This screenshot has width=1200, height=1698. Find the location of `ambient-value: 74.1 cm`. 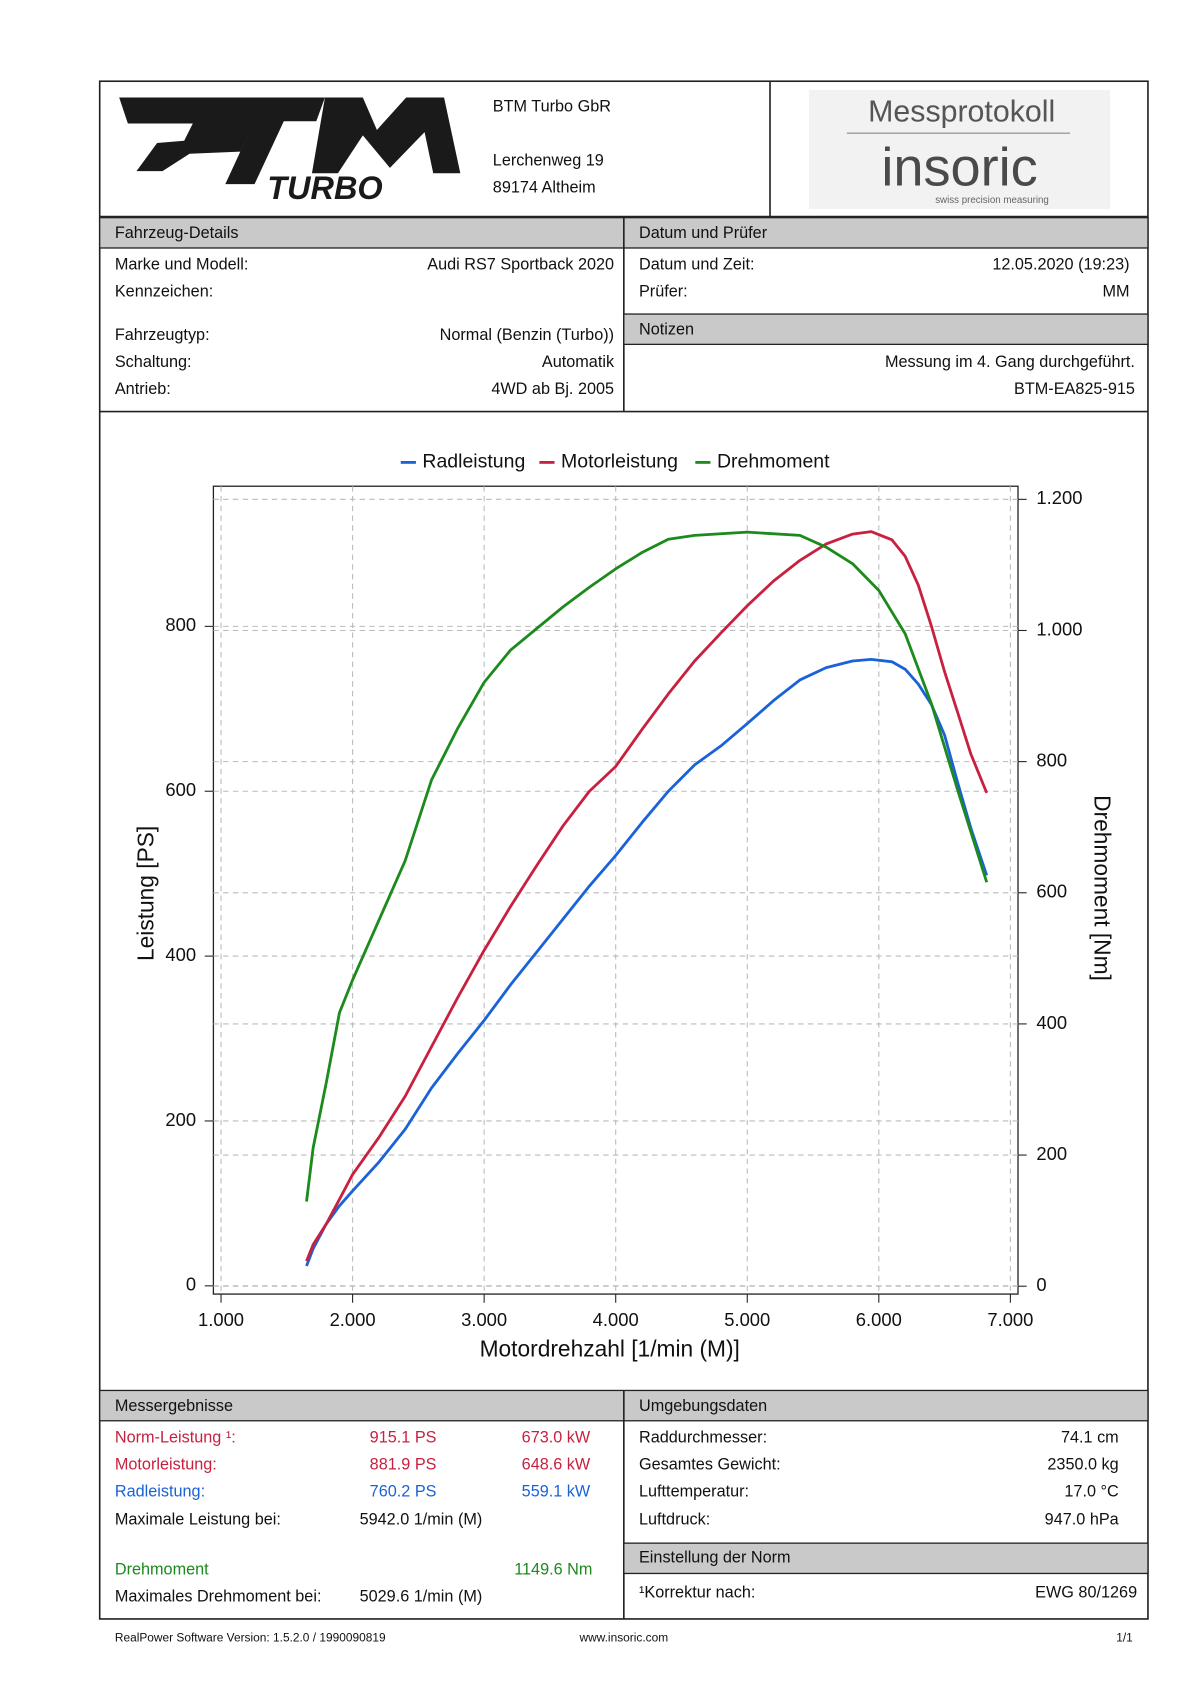

ambient-value: 74.1 cm is located at coordinates (1090, 1437).